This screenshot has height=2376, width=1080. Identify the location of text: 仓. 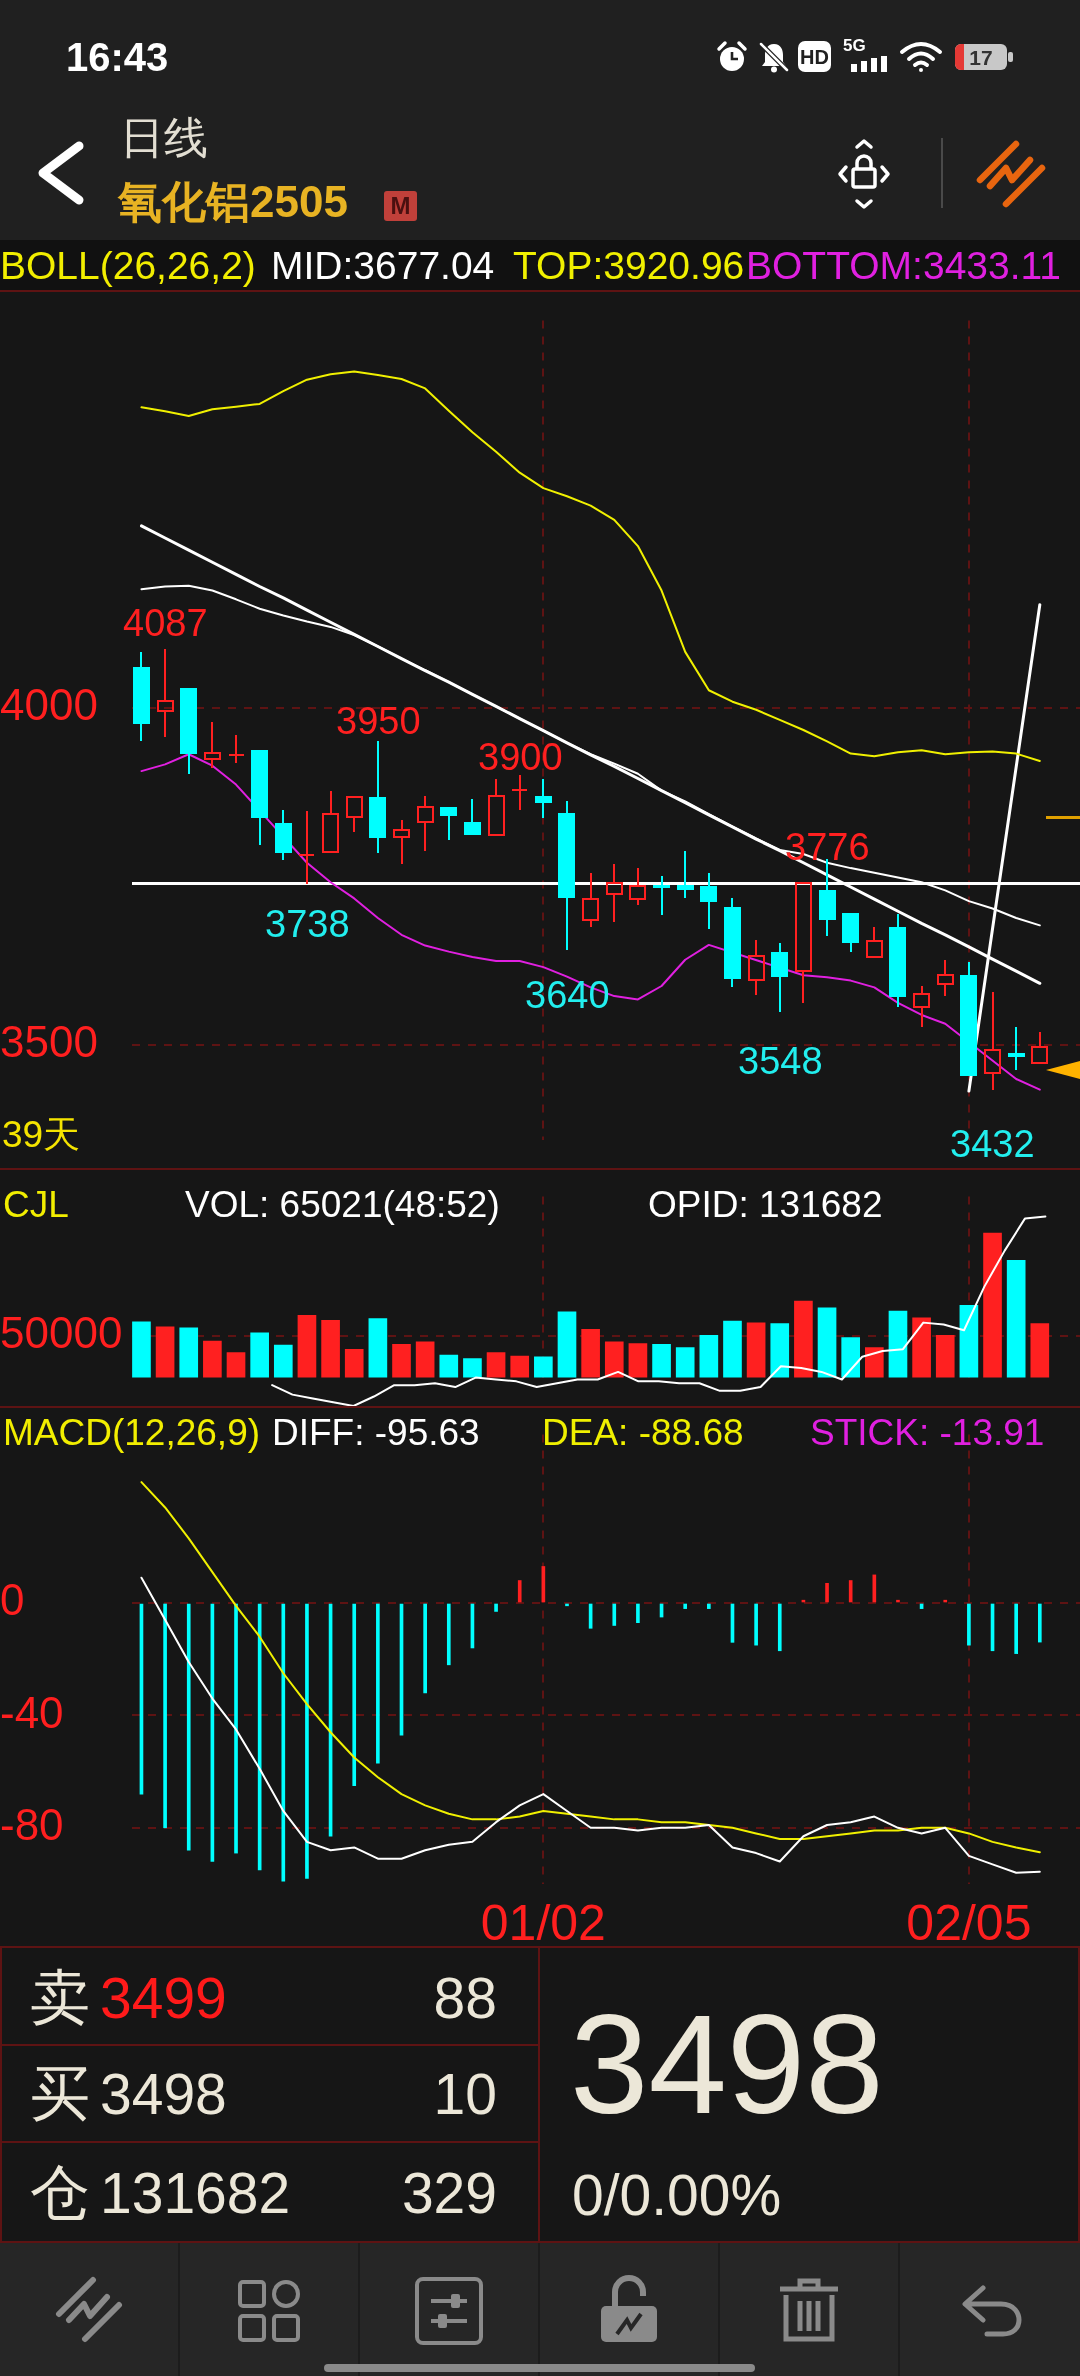
(60, 2192).